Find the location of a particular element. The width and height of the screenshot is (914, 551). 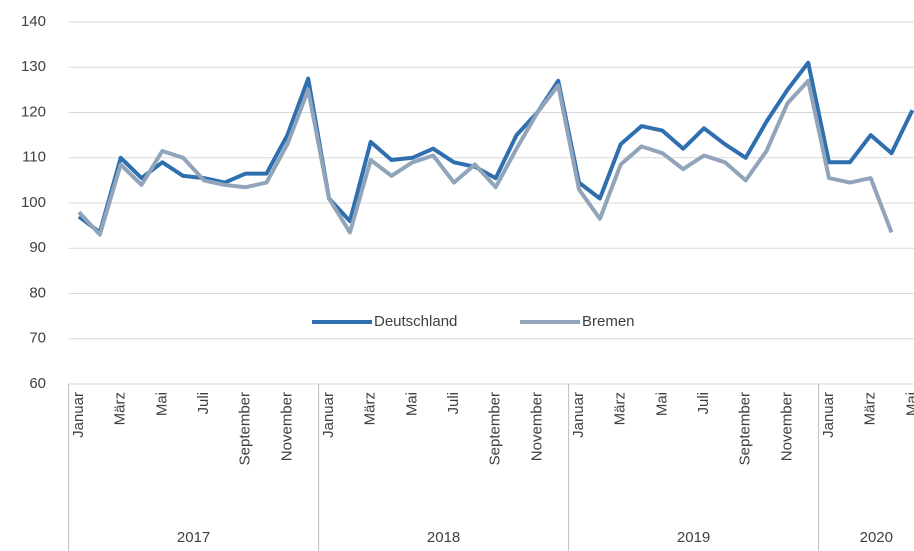

y-tick-label: 60 is located at coordinates (37, 383).